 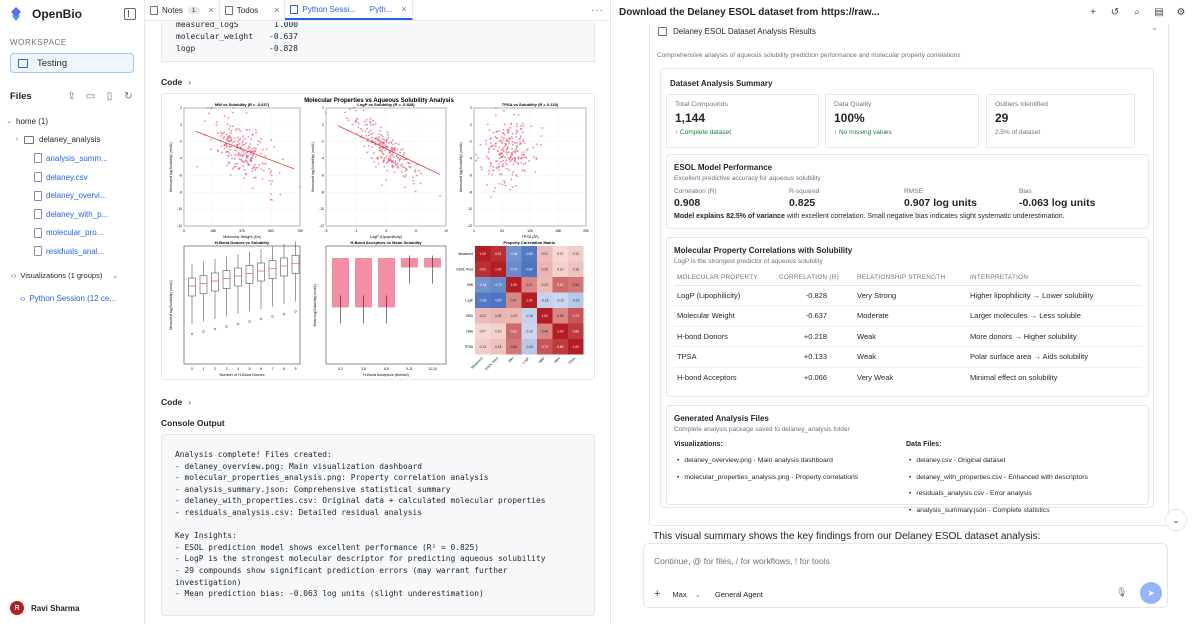 What do you see at coordinates (597, 10) in the screenshot?
I see `more-icon: ···` at bounding box center [597, 10].